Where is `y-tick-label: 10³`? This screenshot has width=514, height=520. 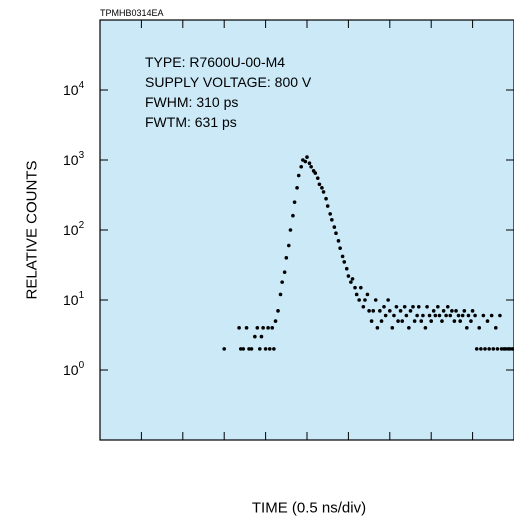
y-tick-label: 10³ is located at coordinates (74, 159).